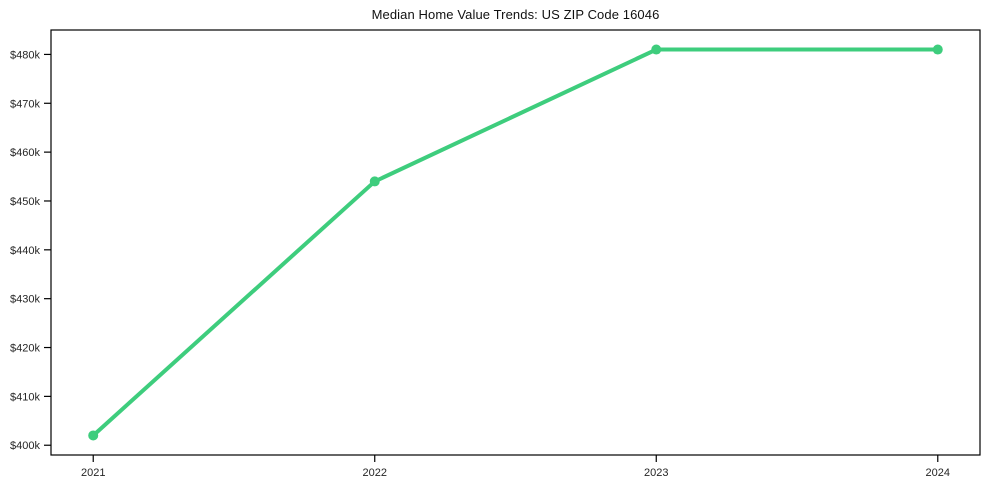  I want to click on y-tick-label: $410k, so click(25, 397).